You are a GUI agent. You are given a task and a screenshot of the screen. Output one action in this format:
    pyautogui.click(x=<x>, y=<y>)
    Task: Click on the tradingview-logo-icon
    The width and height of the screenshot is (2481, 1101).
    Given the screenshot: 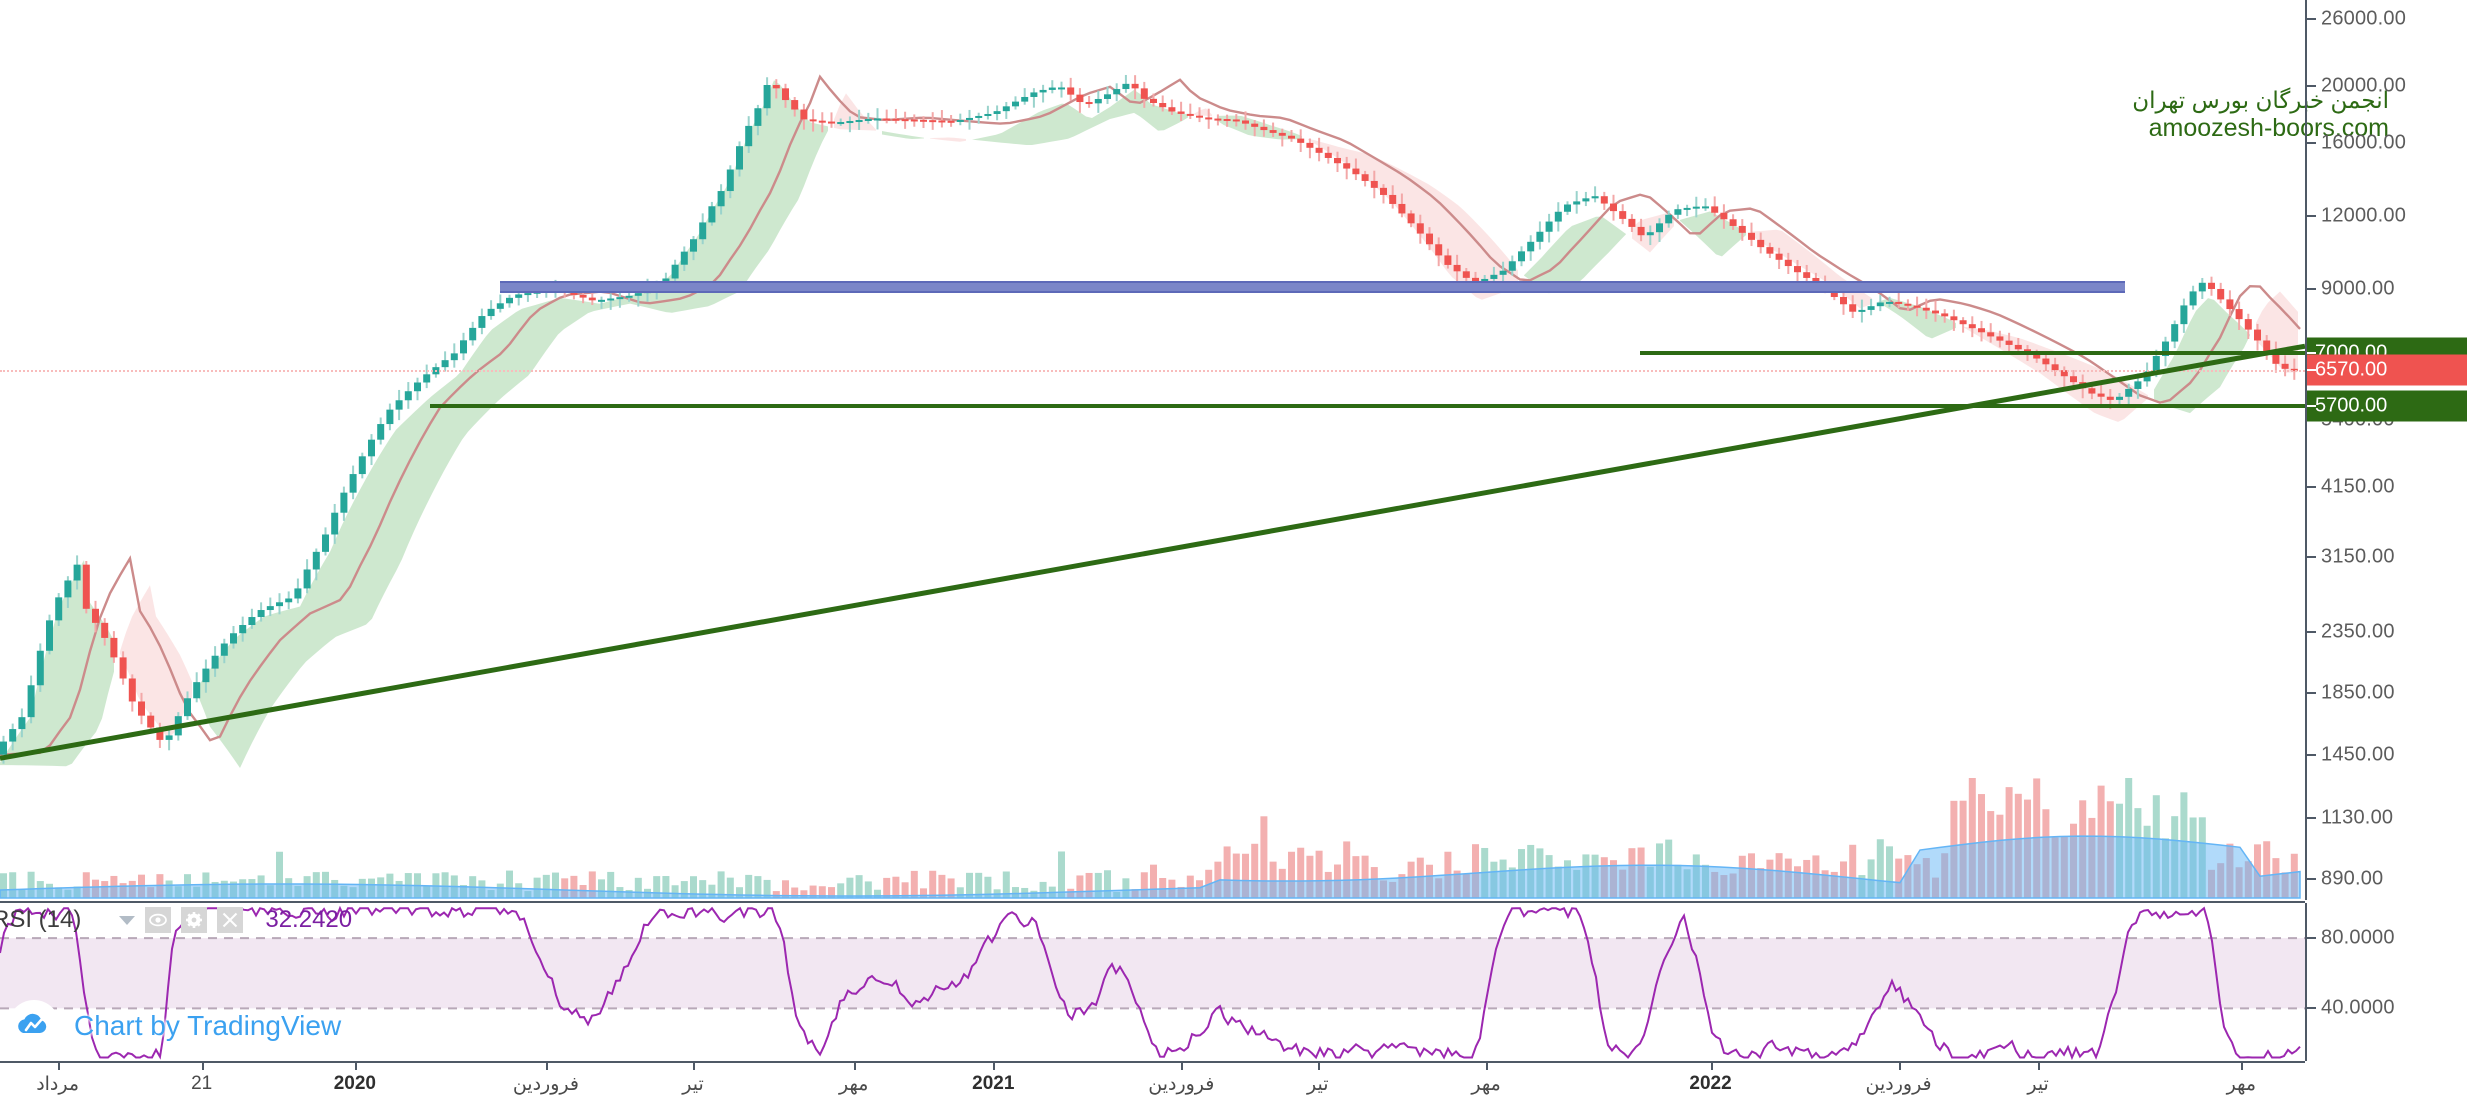 What is the action you would take?
    pyautogui.click(x=34, y=1026)
    